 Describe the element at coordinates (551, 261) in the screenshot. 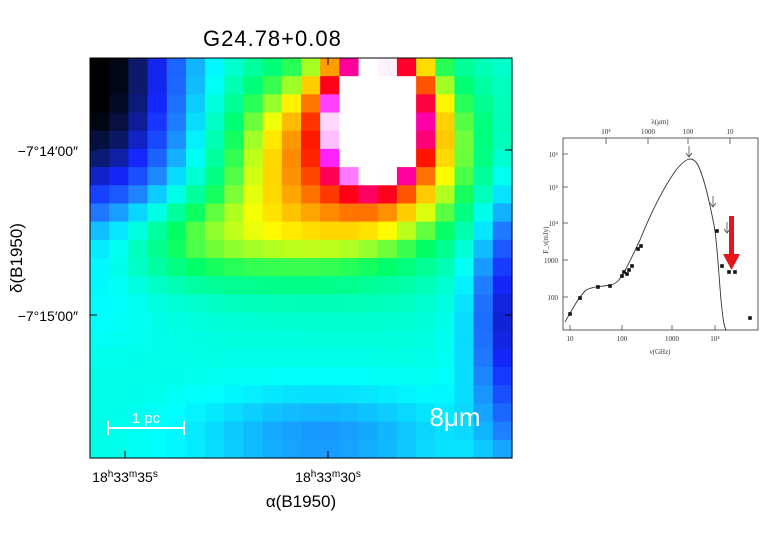

I see `sed-y-tick: 1000` at that location.